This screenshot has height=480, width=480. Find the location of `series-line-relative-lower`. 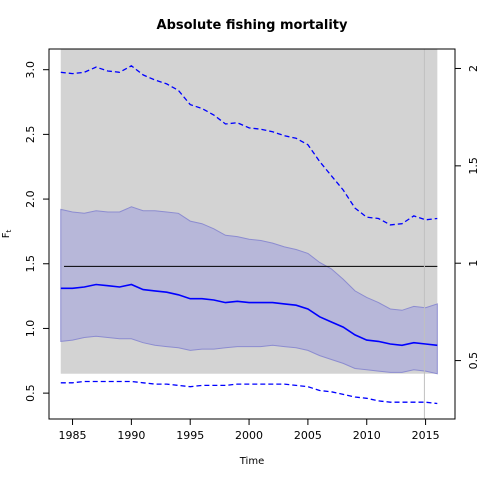

series-line-relative-lower is located at coordinates (249, 392).